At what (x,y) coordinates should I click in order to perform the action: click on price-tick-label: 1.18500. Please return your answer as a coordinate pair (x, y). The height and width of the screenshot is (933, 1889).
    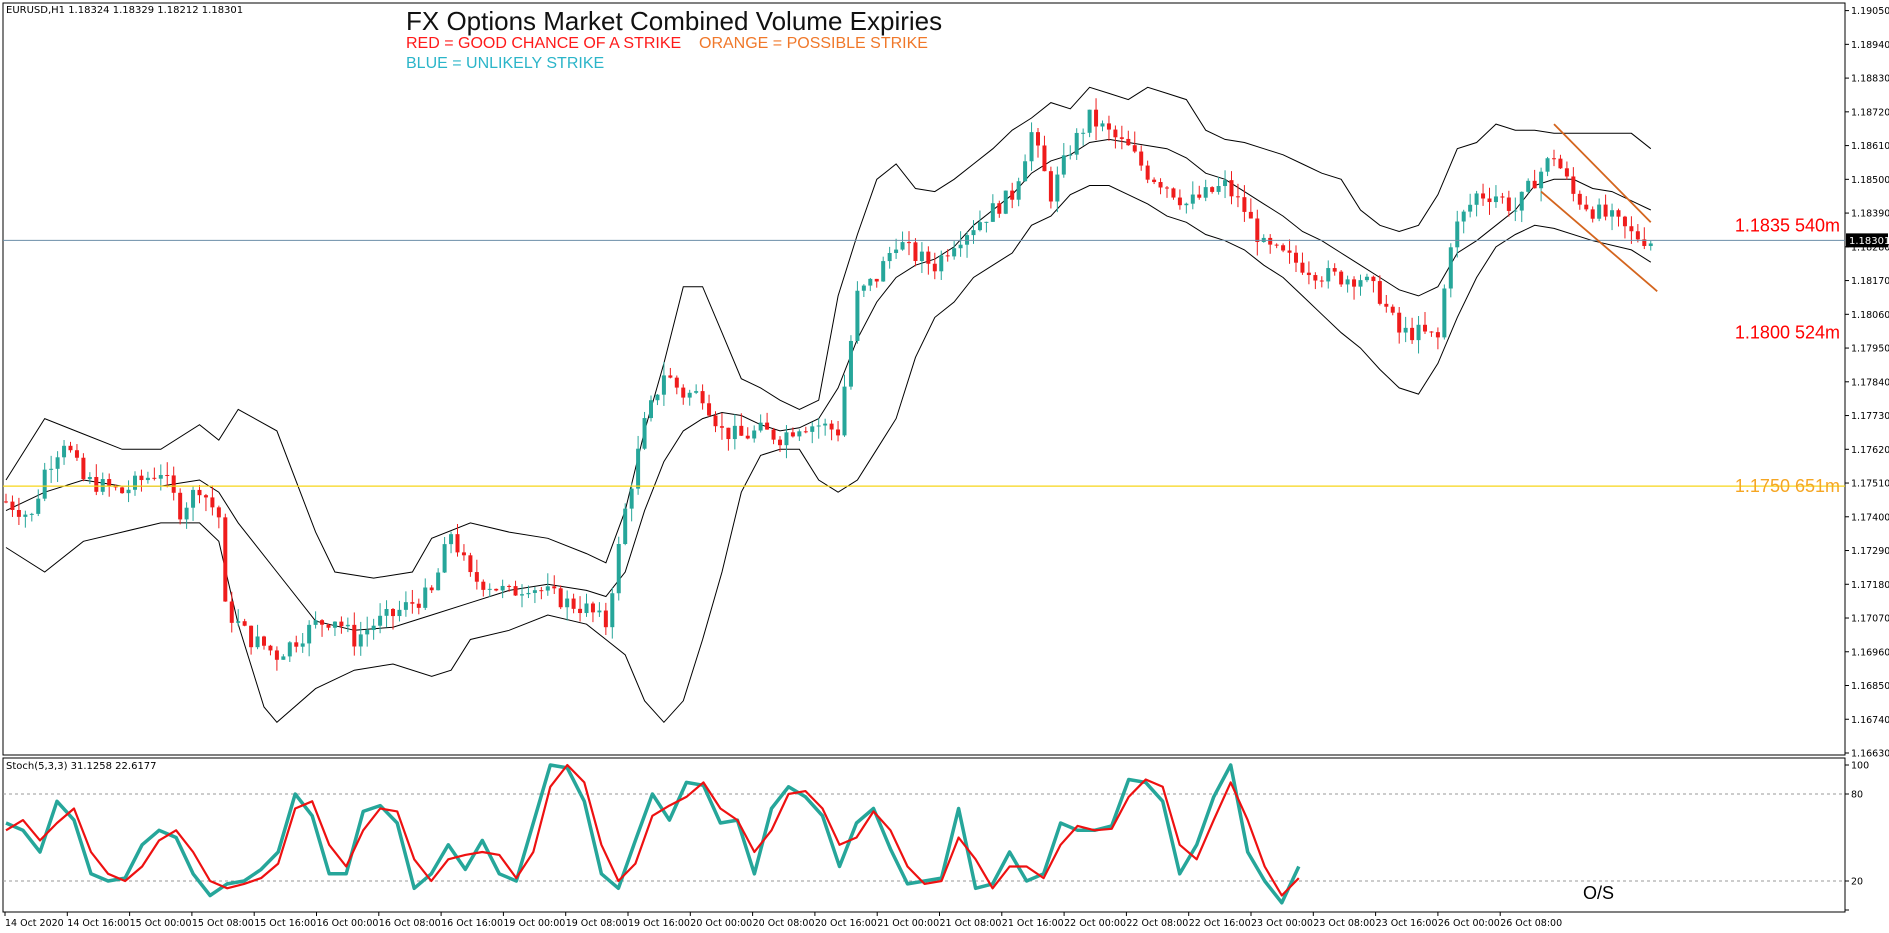
    Looking at the image, I should click on (1870, 180).